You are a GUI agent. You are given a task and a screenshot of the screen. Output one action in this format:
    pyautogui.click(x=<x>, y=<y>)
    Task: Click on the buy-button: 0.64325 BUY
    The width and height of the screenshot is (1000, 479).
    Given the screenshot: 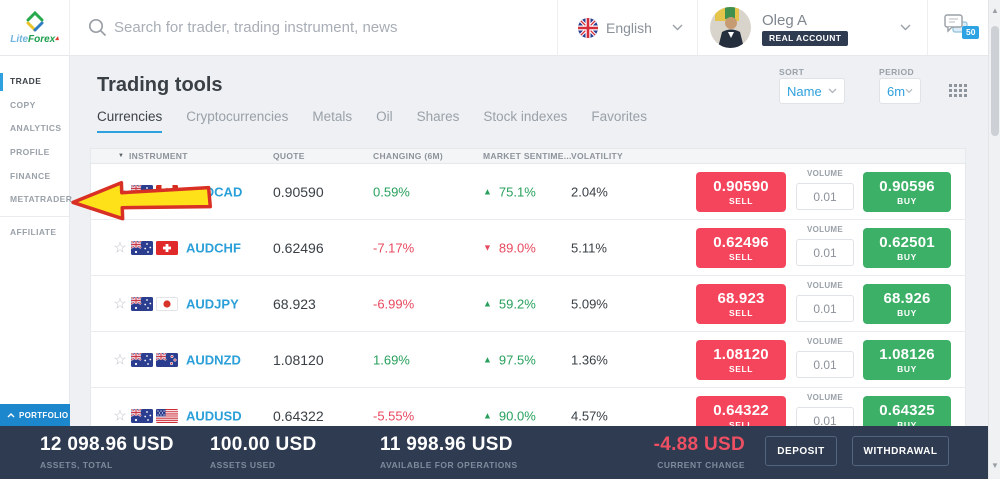 What is the action you would take?
    pyautogui.click(x=907, y=411)
    